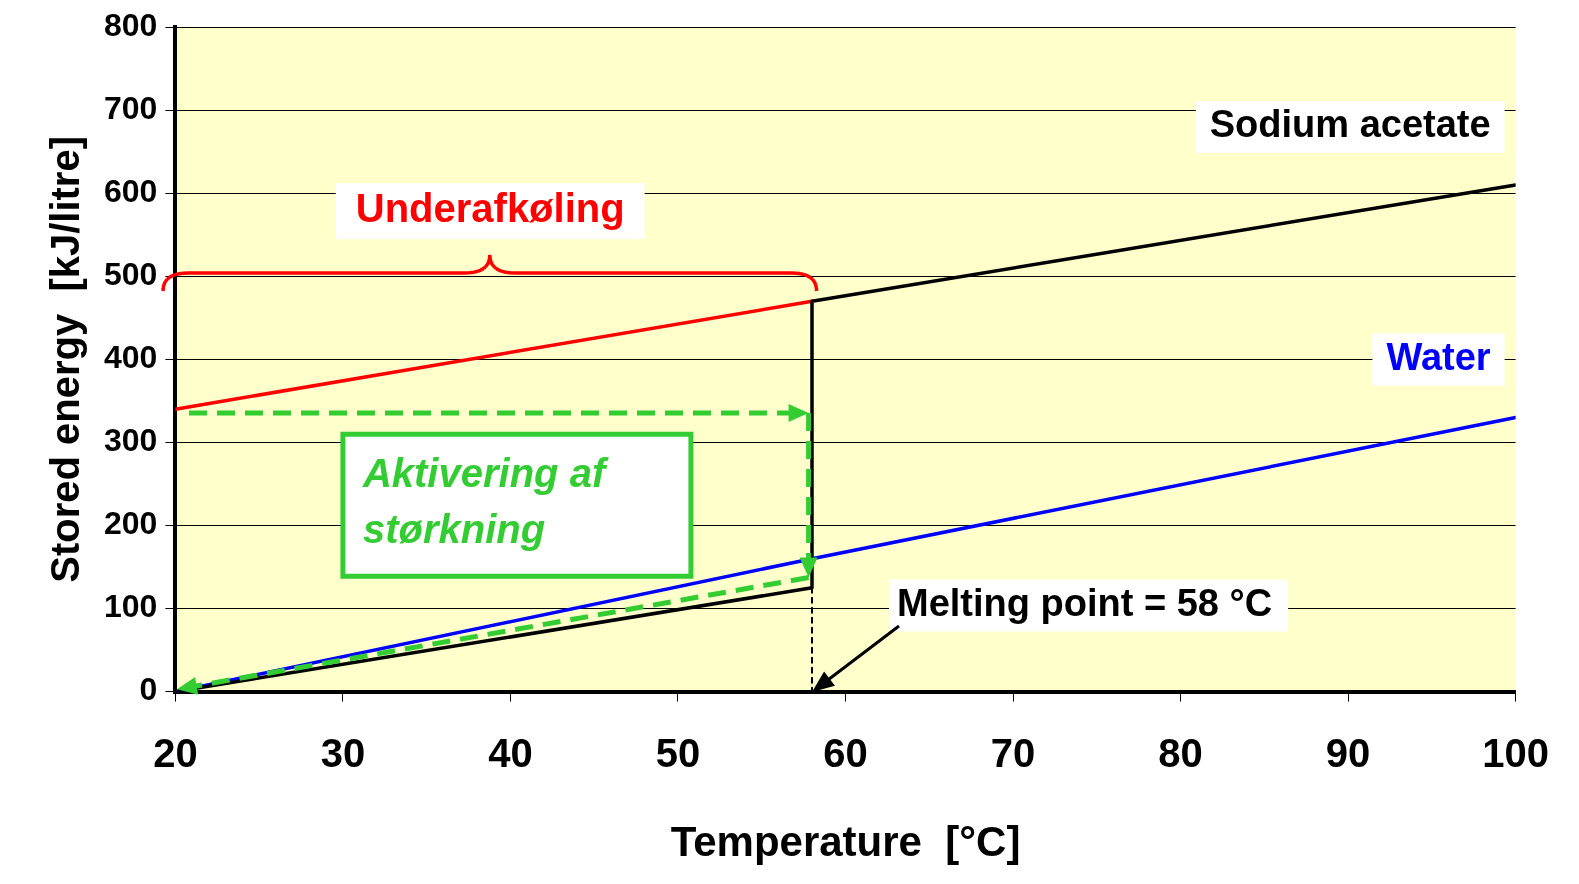 Image resolution: width=1579 pixels, height=884 pixels. Describe the element at coordinates (1350, 124) in the screenshot. I see `series-label: Sodium acetate` at that location.